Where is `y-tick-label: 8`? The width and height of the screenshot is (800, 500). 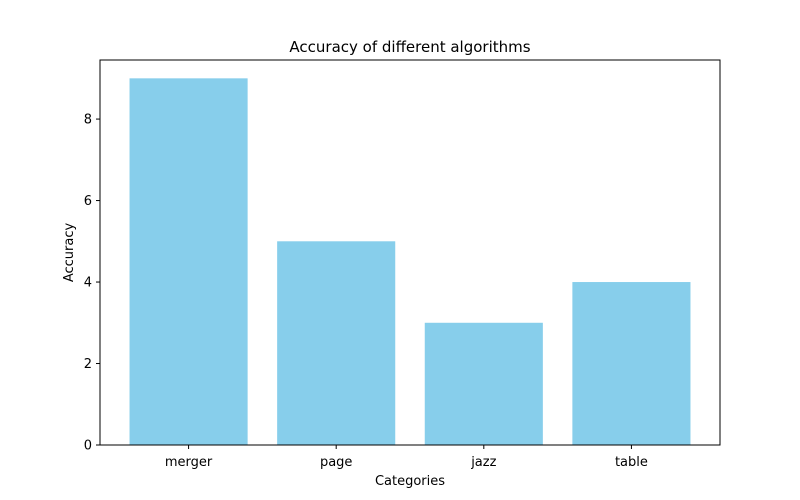
y-tick-label: 8 is located at coordinates (88, 120).